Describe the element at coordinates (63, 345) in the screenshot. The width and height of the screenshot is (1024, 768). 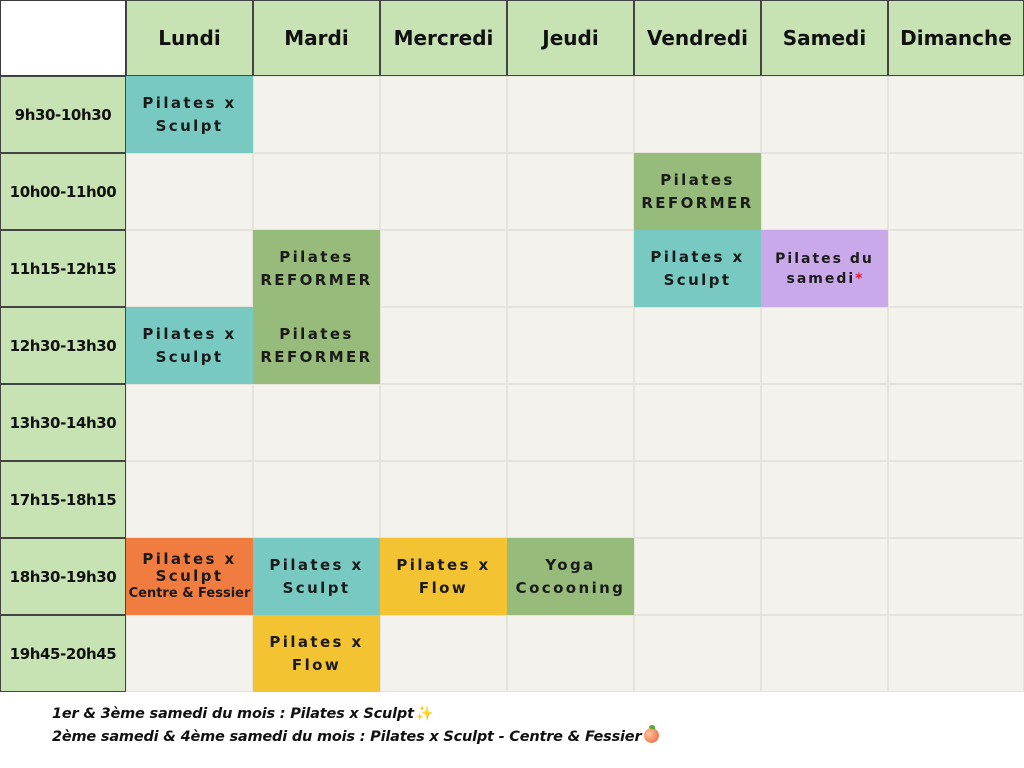
I see `time-slot: 12h30-13h30` at that location.